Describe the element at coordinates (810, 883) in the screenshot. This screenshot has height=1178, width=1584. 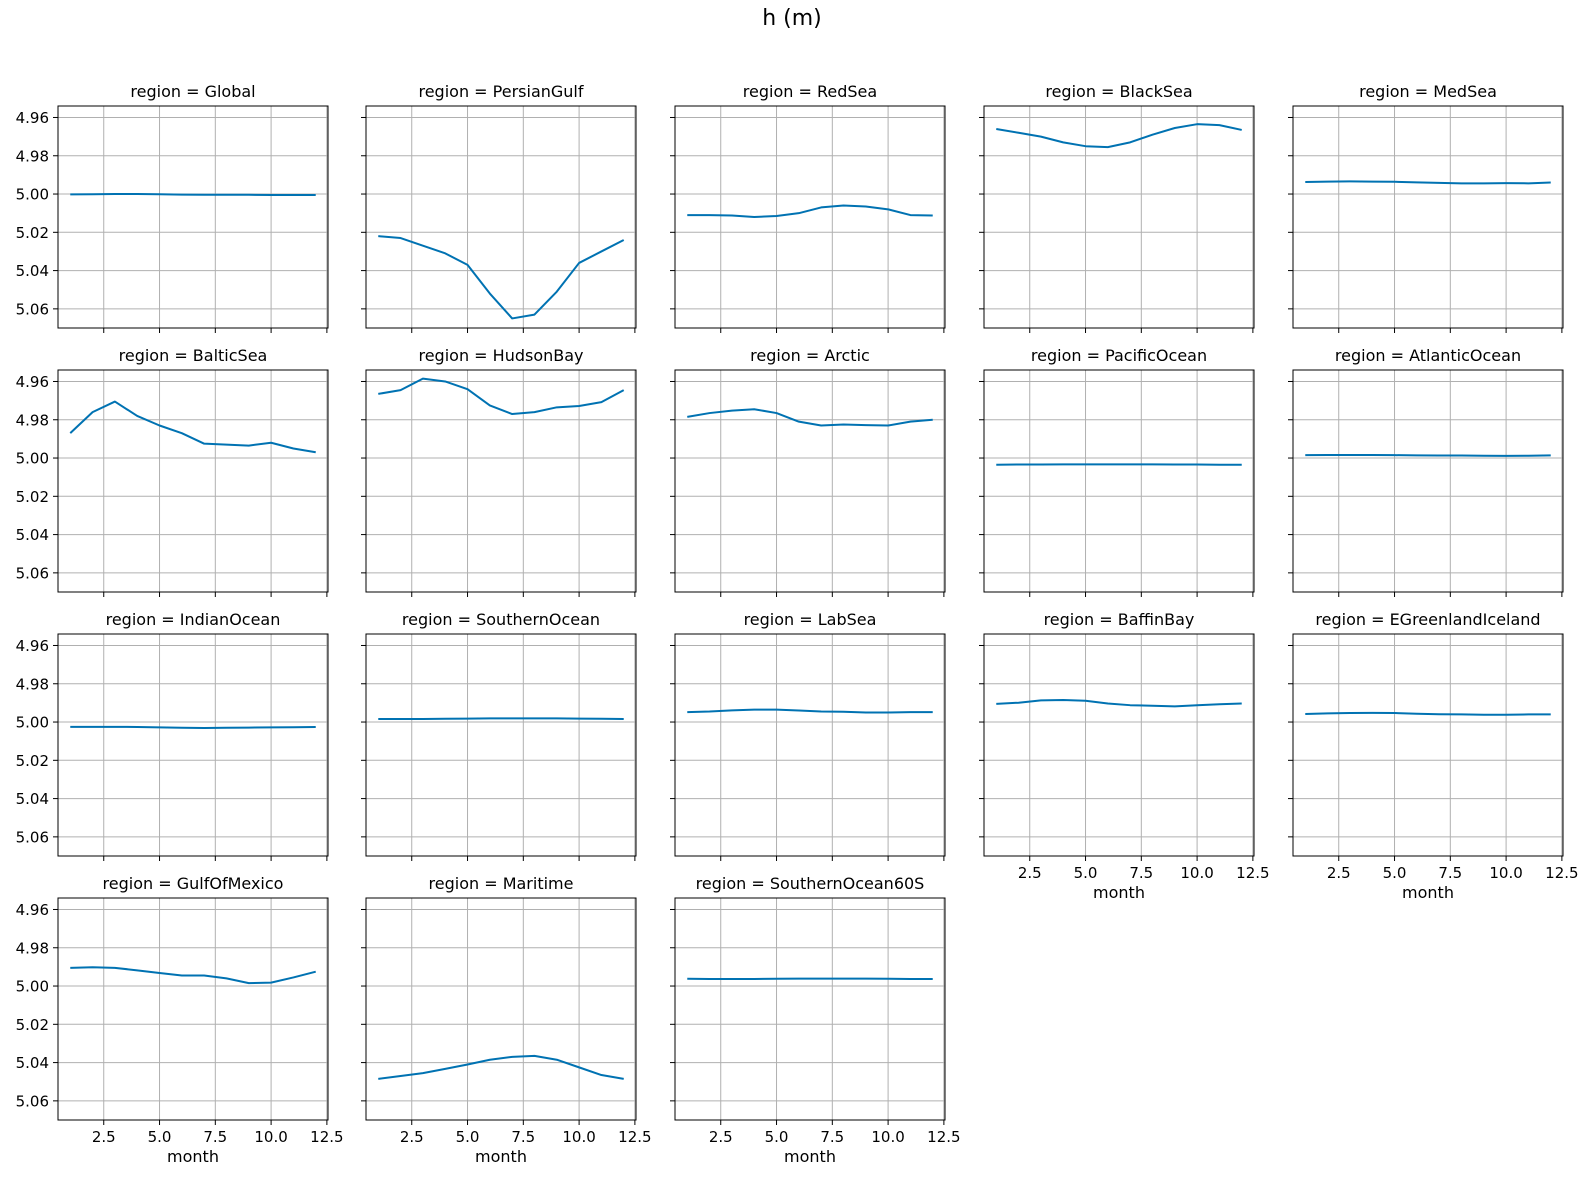
I see `panel-title: region = SouthernOcean60S` at that location.